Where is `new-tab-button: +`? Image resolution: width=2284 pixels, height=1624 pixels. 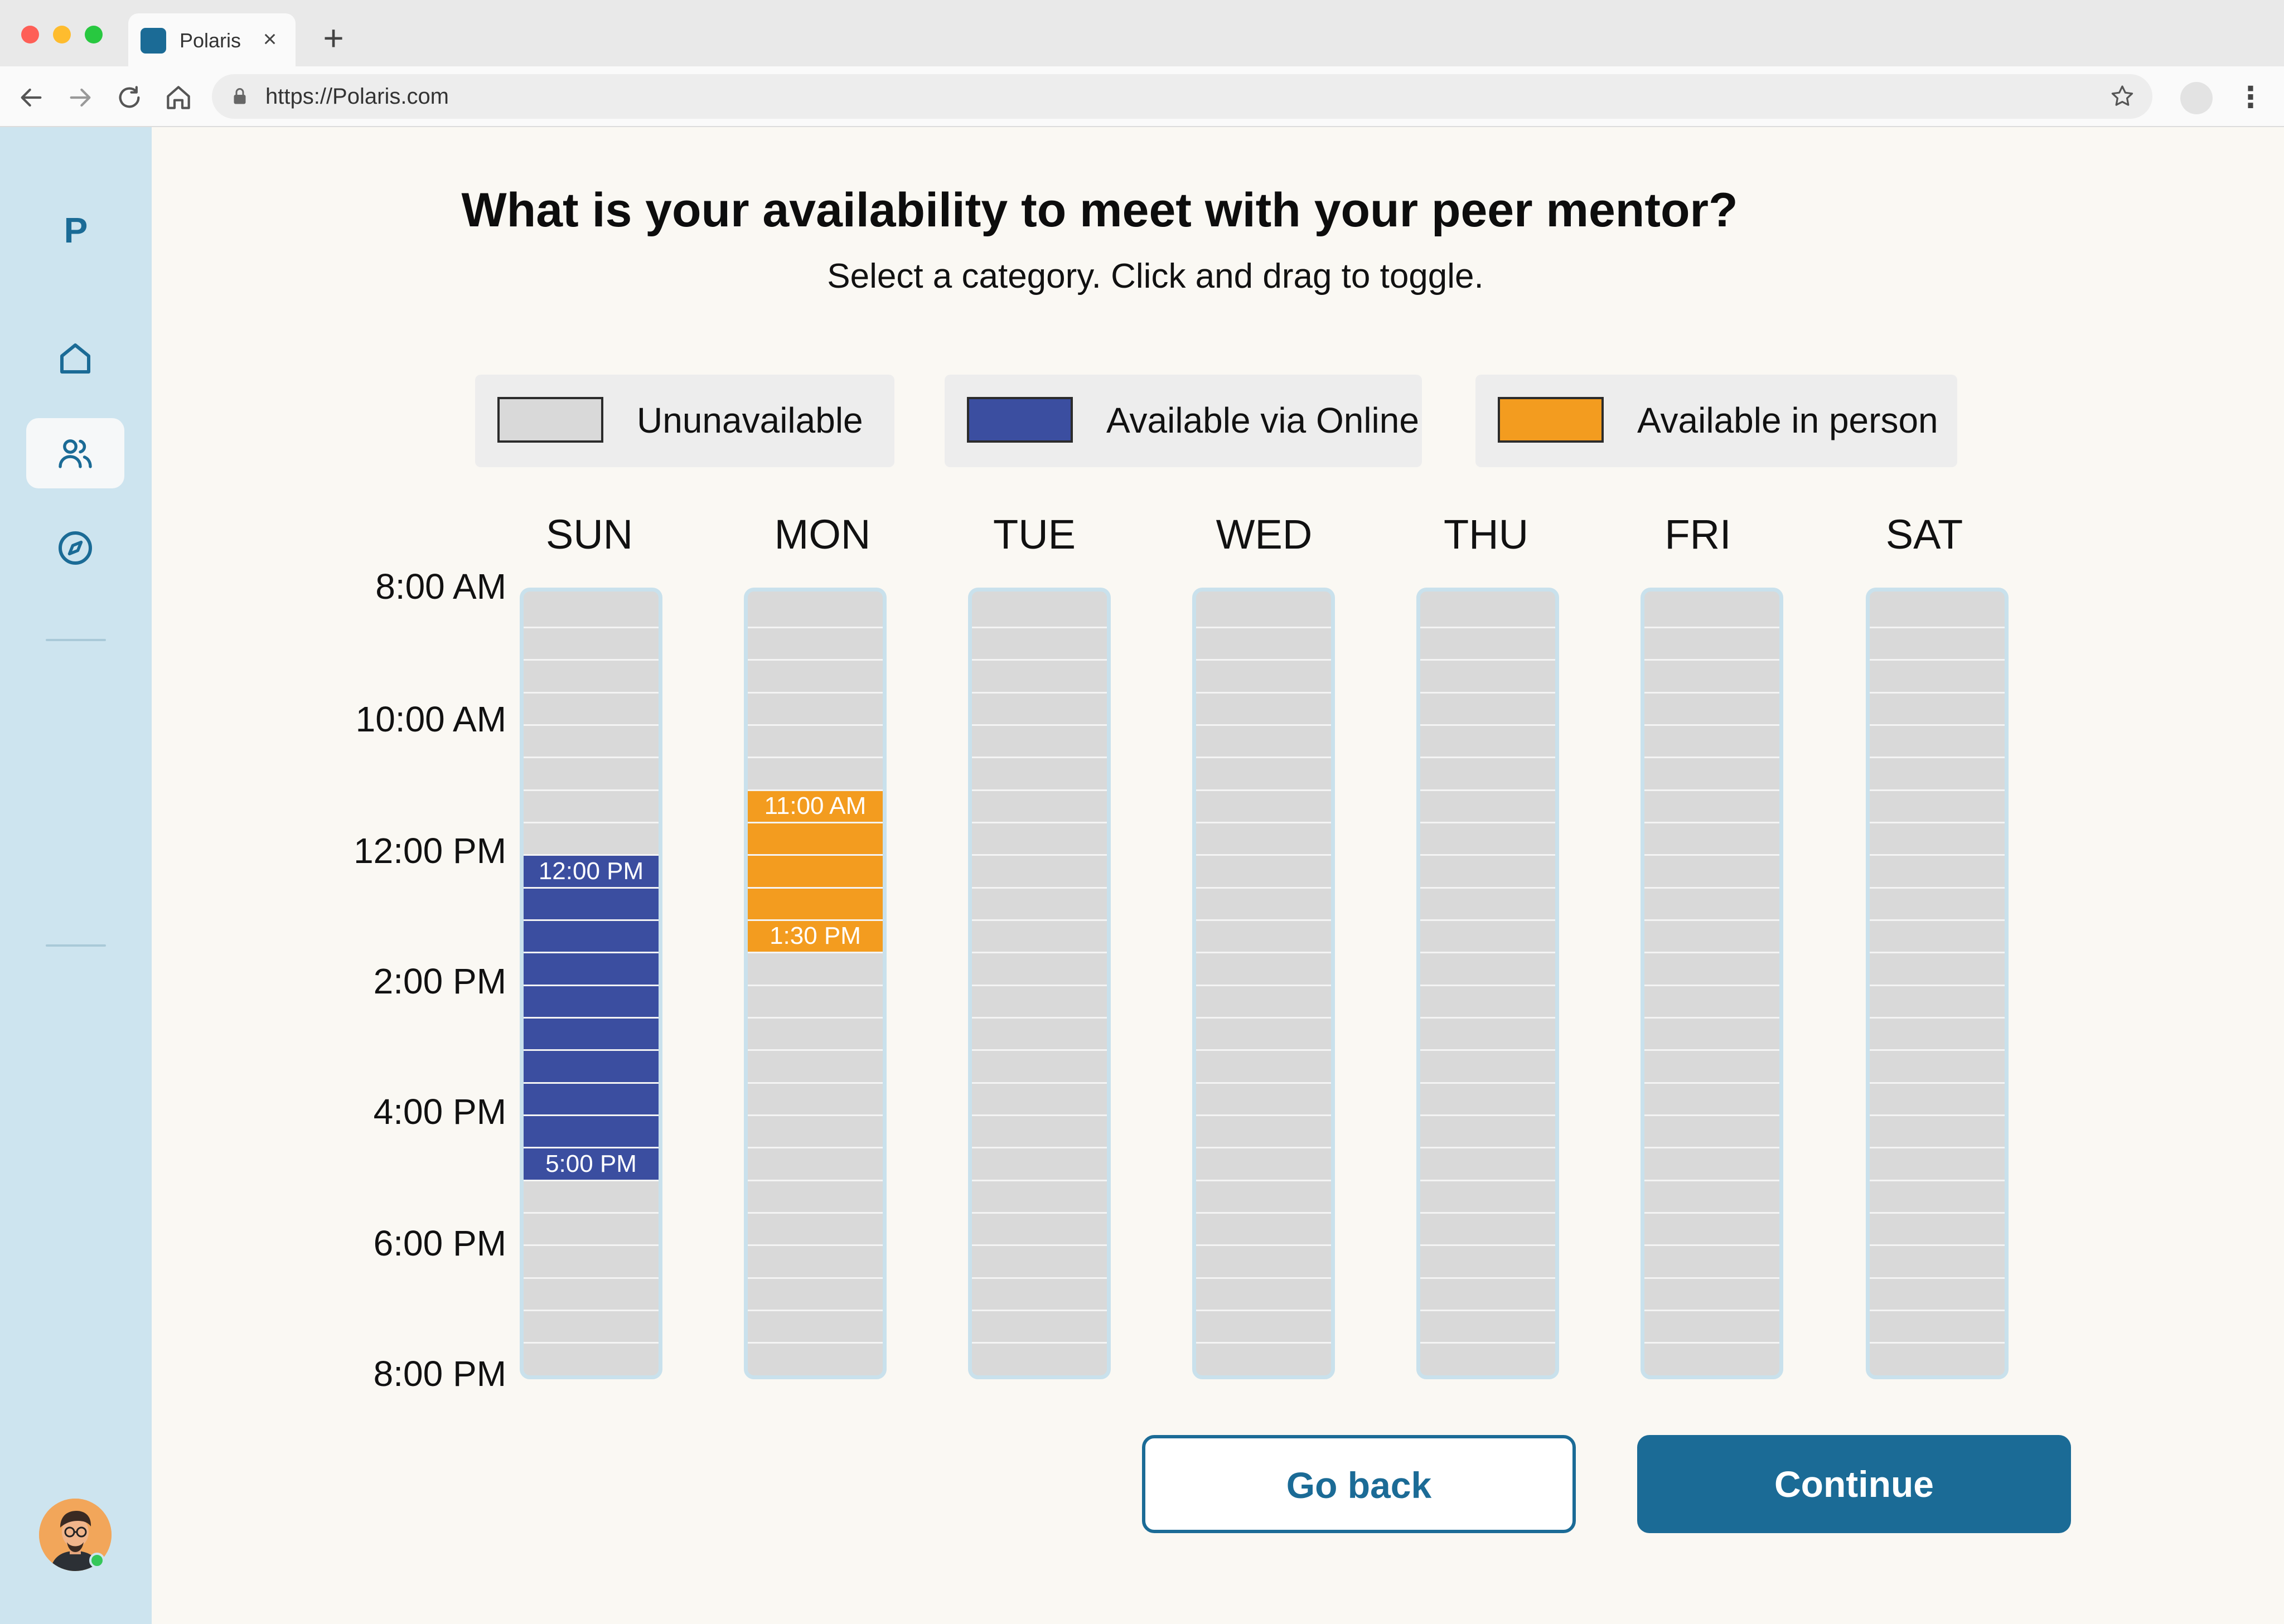 new-tab-button: + is located at coordinates (333, 38).